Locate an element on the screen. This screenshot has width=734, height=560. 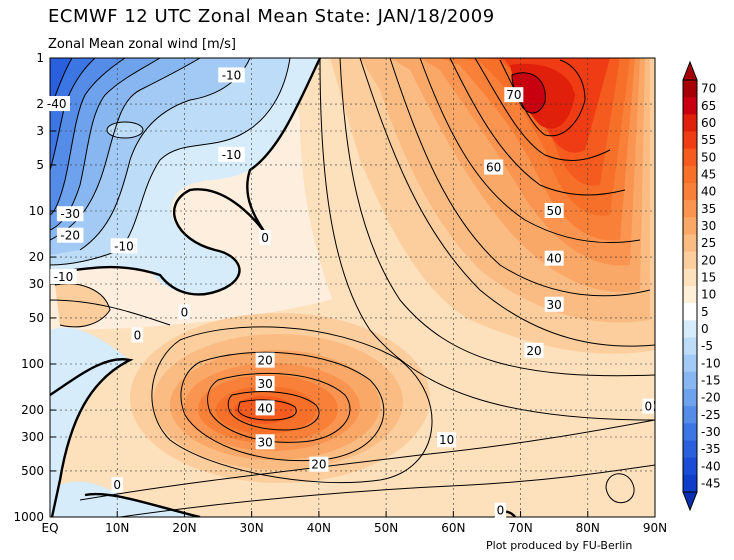
y-tick-label: 30 is located at coordinates (36, 284).